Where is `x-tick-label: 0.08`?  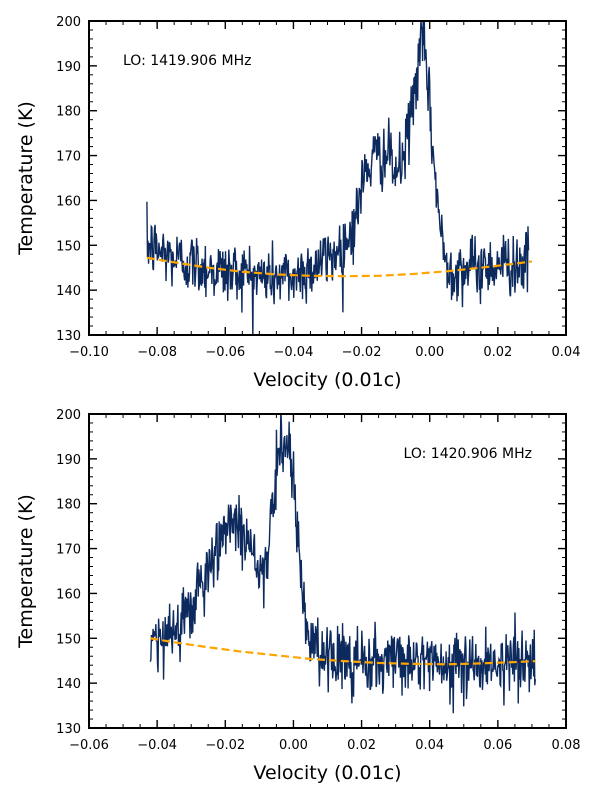
x-tick-label: 0.08 is located at coordinates (566, 745).